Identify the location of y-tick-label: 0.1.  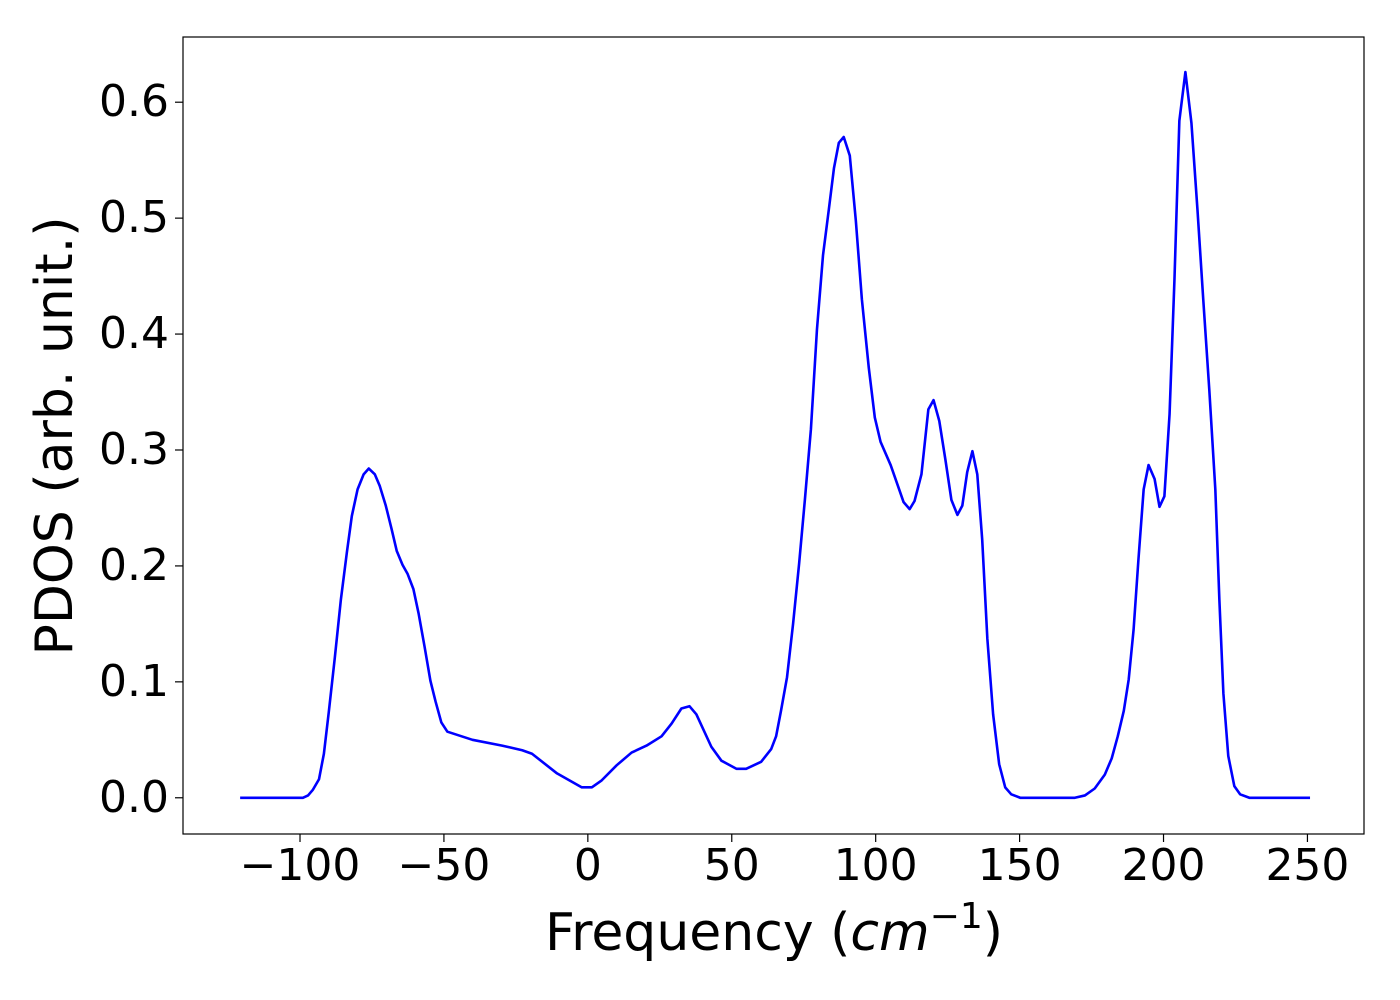
(134, 681).